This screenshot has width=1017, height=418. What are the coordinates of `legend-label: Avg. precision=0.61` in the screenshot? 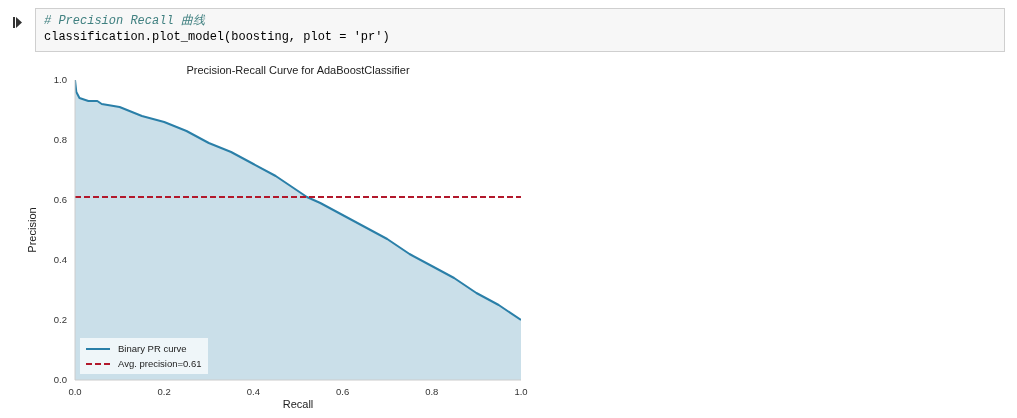 It's located at (160, 363).